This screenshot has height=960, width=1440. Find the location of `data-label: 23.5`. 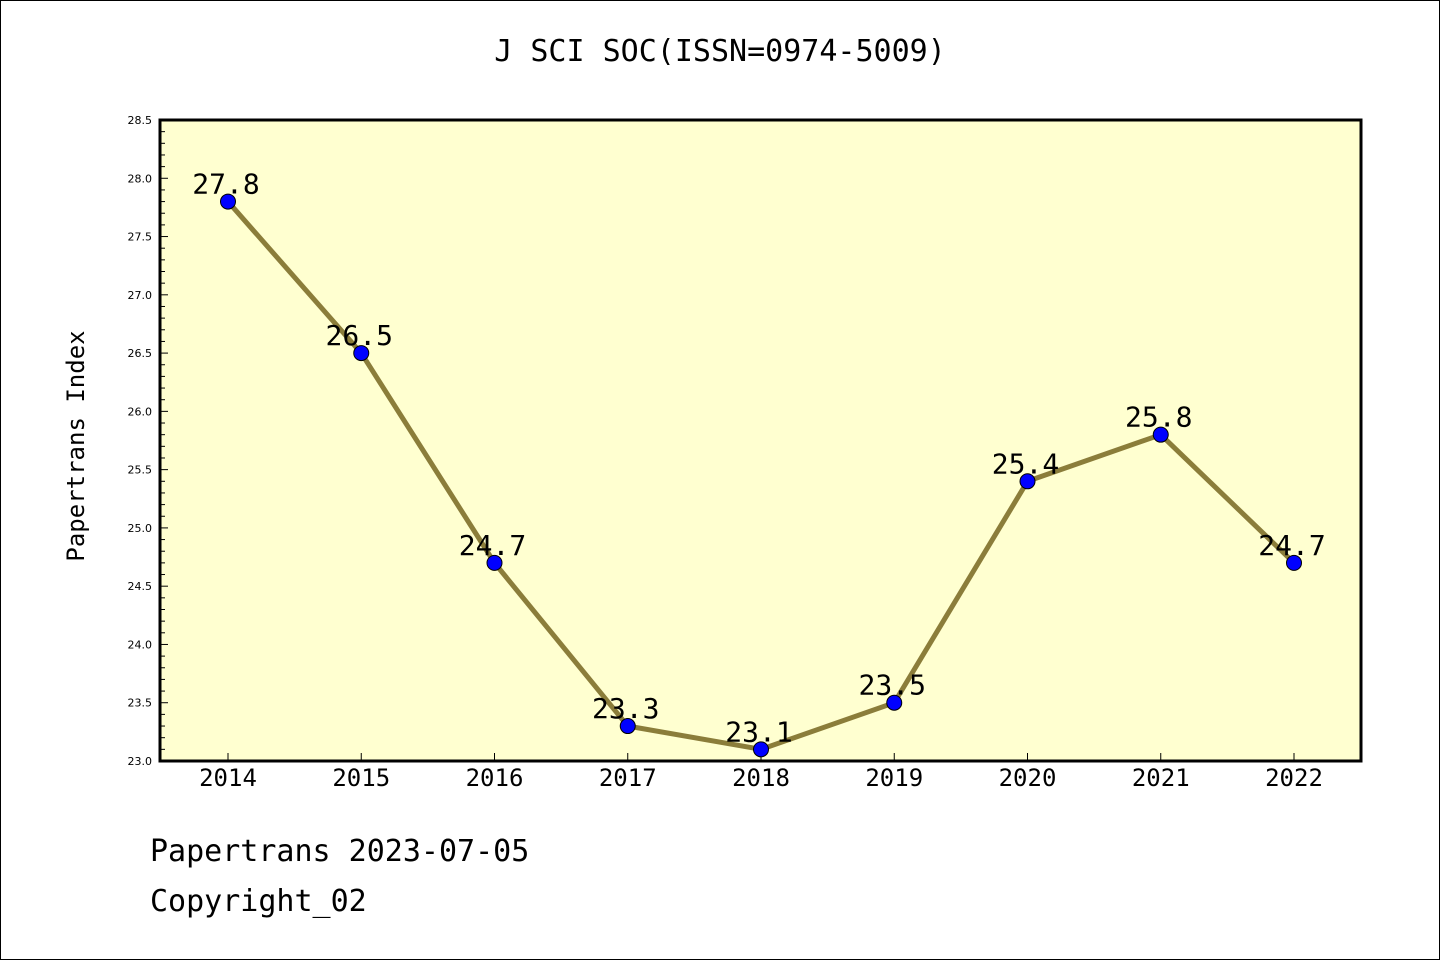

data-label: 23.5 is located at coordinates (892, 685).